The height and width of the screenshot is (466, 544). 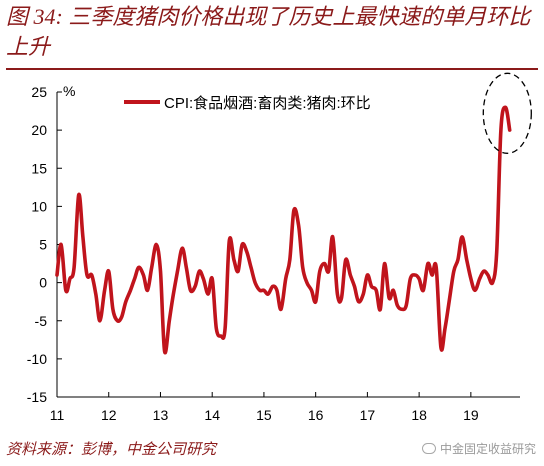 What do you see at coordinates (161, 415) in the screenshot?
I see `x-tick-label: 13` at bounding box center [161, 415].